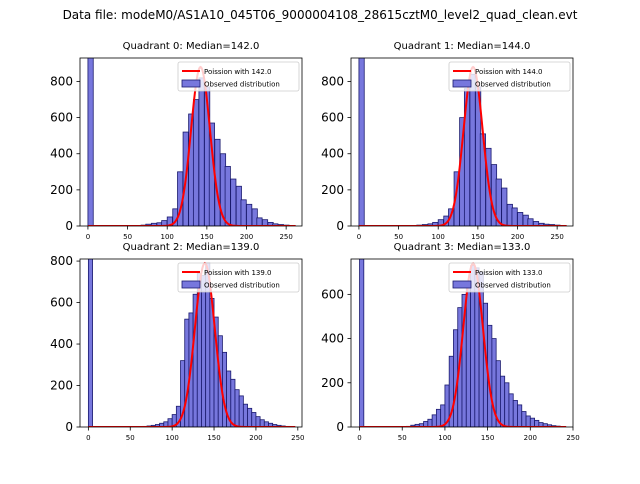  What do you see at coordinates (509, 273) in the screenshot?
I see `legend-label-poisson: Poission with 133.0` at bounding box center [509, 273].